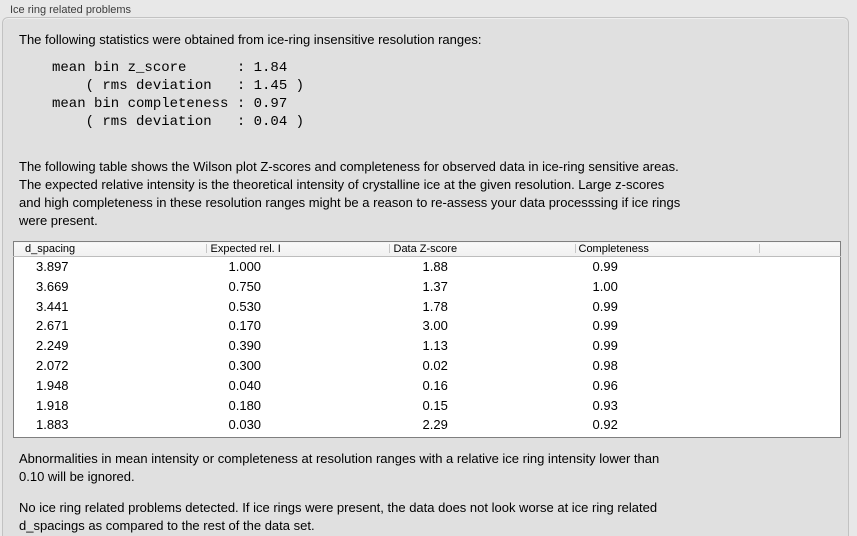  I want to click on table-row: 3.669 0.750 1.37 1.00, so click(427, 287).